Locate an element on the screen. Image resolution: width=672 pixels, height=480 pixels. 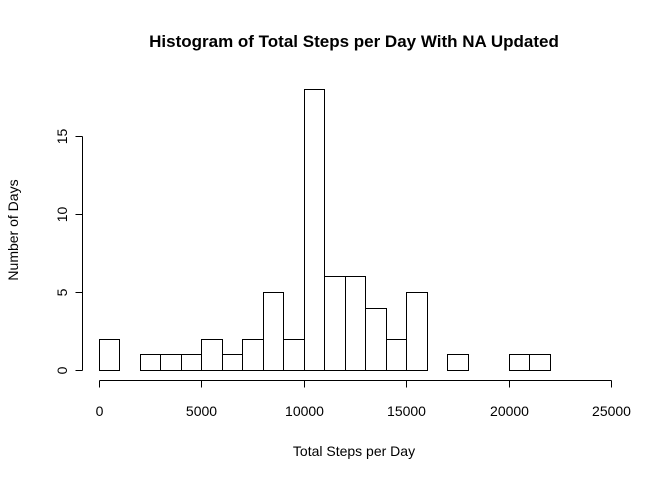
y-tick-label: 0 is located at coordinates (62, 370).